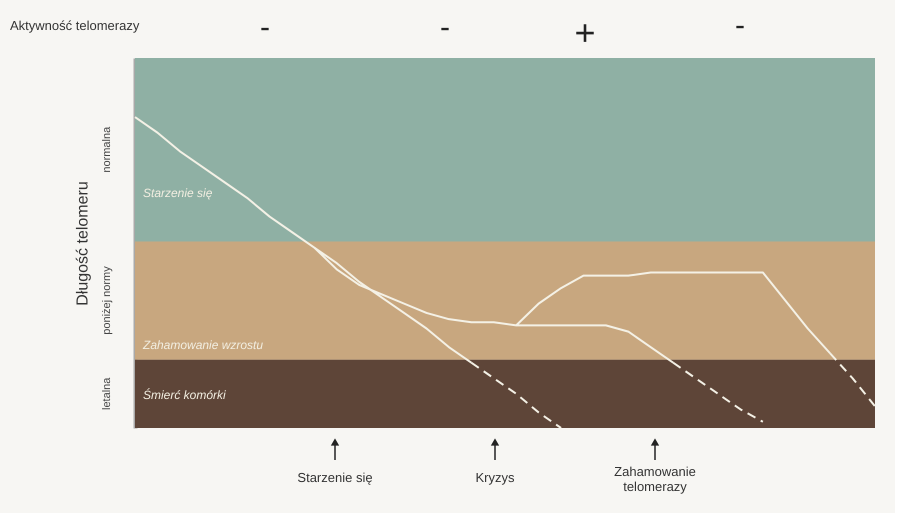 The height and width of the screenshot is (513, 900). I want to click on text: Kryzys, so click(495, 477).